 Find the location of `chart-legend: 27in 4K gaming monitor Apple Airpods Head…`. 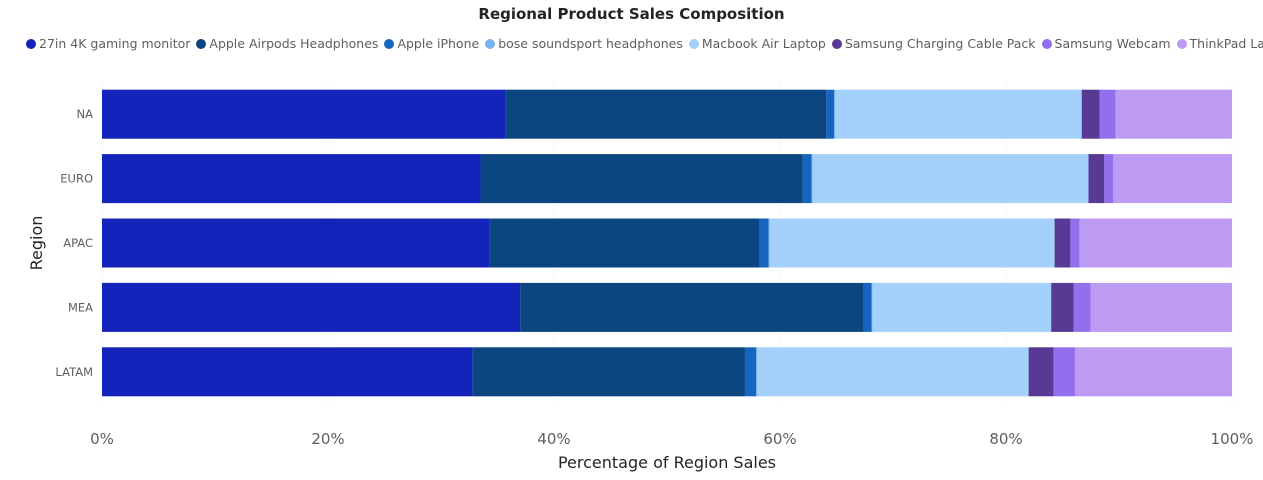

chart-legend: 27in 4K gaming monitor Apple Airpods Head… is located at coordinates (644, 43).